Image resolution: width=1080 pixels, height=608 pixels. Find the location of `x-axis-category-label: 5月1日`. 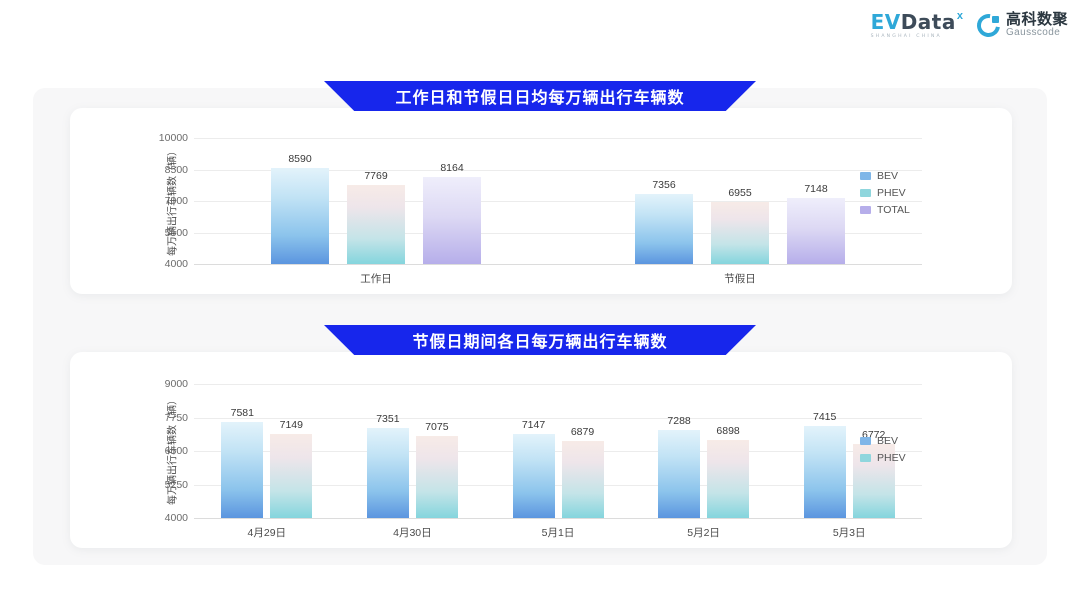

x-axis-category-label: 5月1日 is located at coordinates (558, 533).